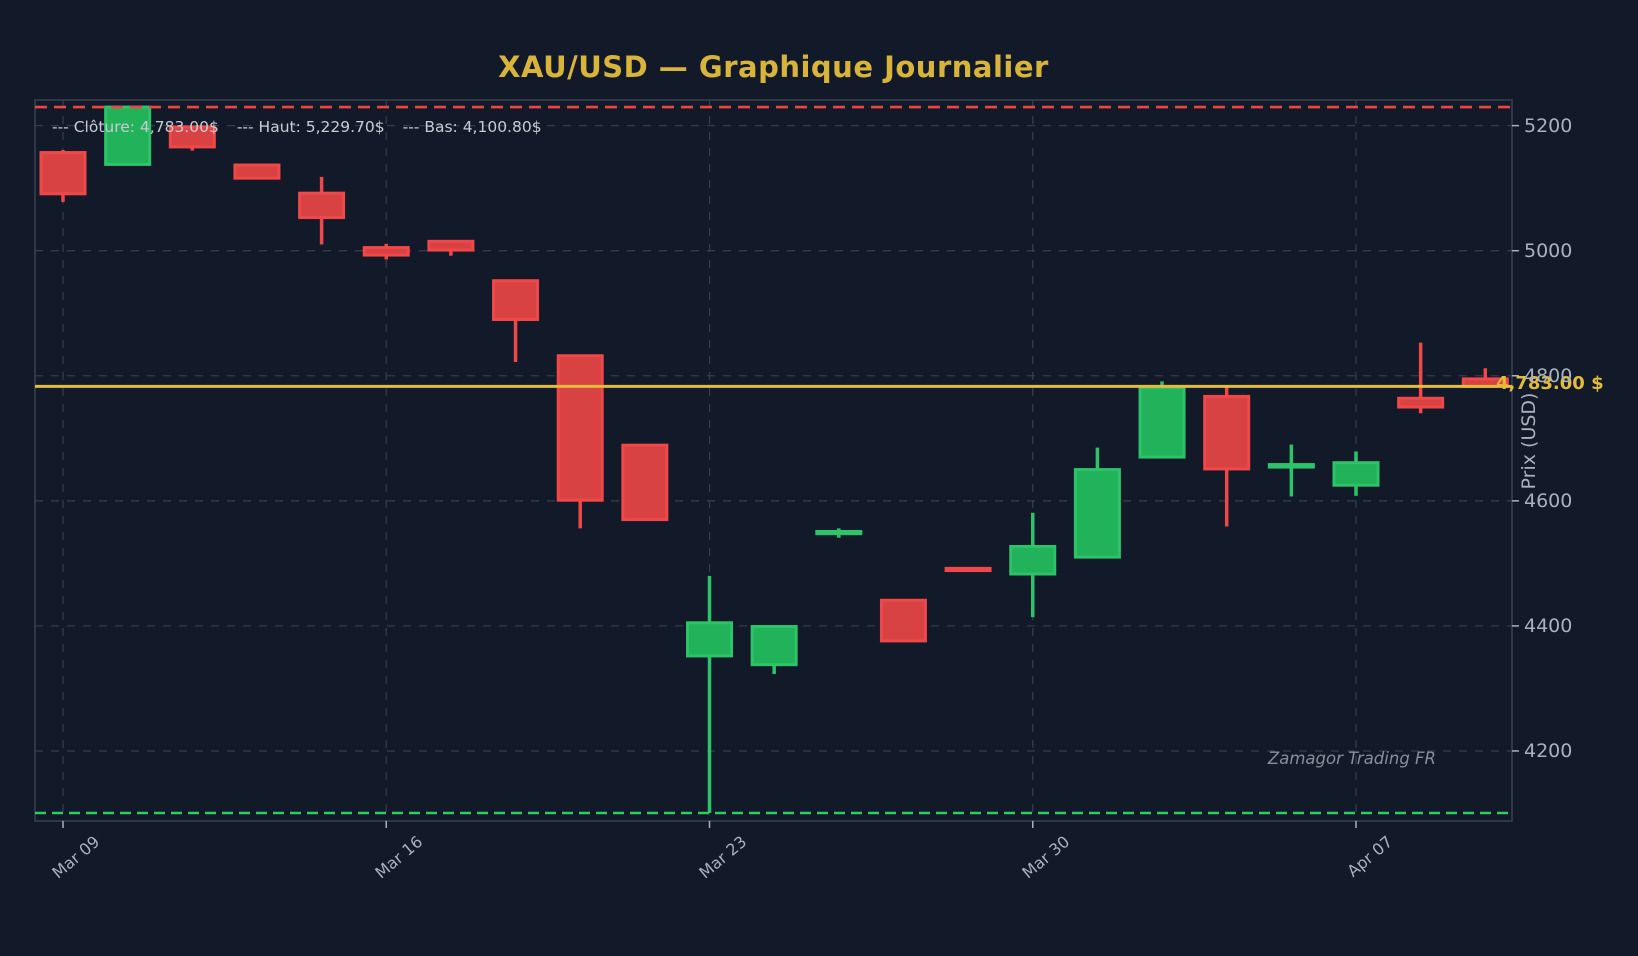 The width and height of the screenshot is (1638, 956). Describe the element at coordinates (1548, 125) in the screenshot. I see `y-tick-label: 5200` at that location.